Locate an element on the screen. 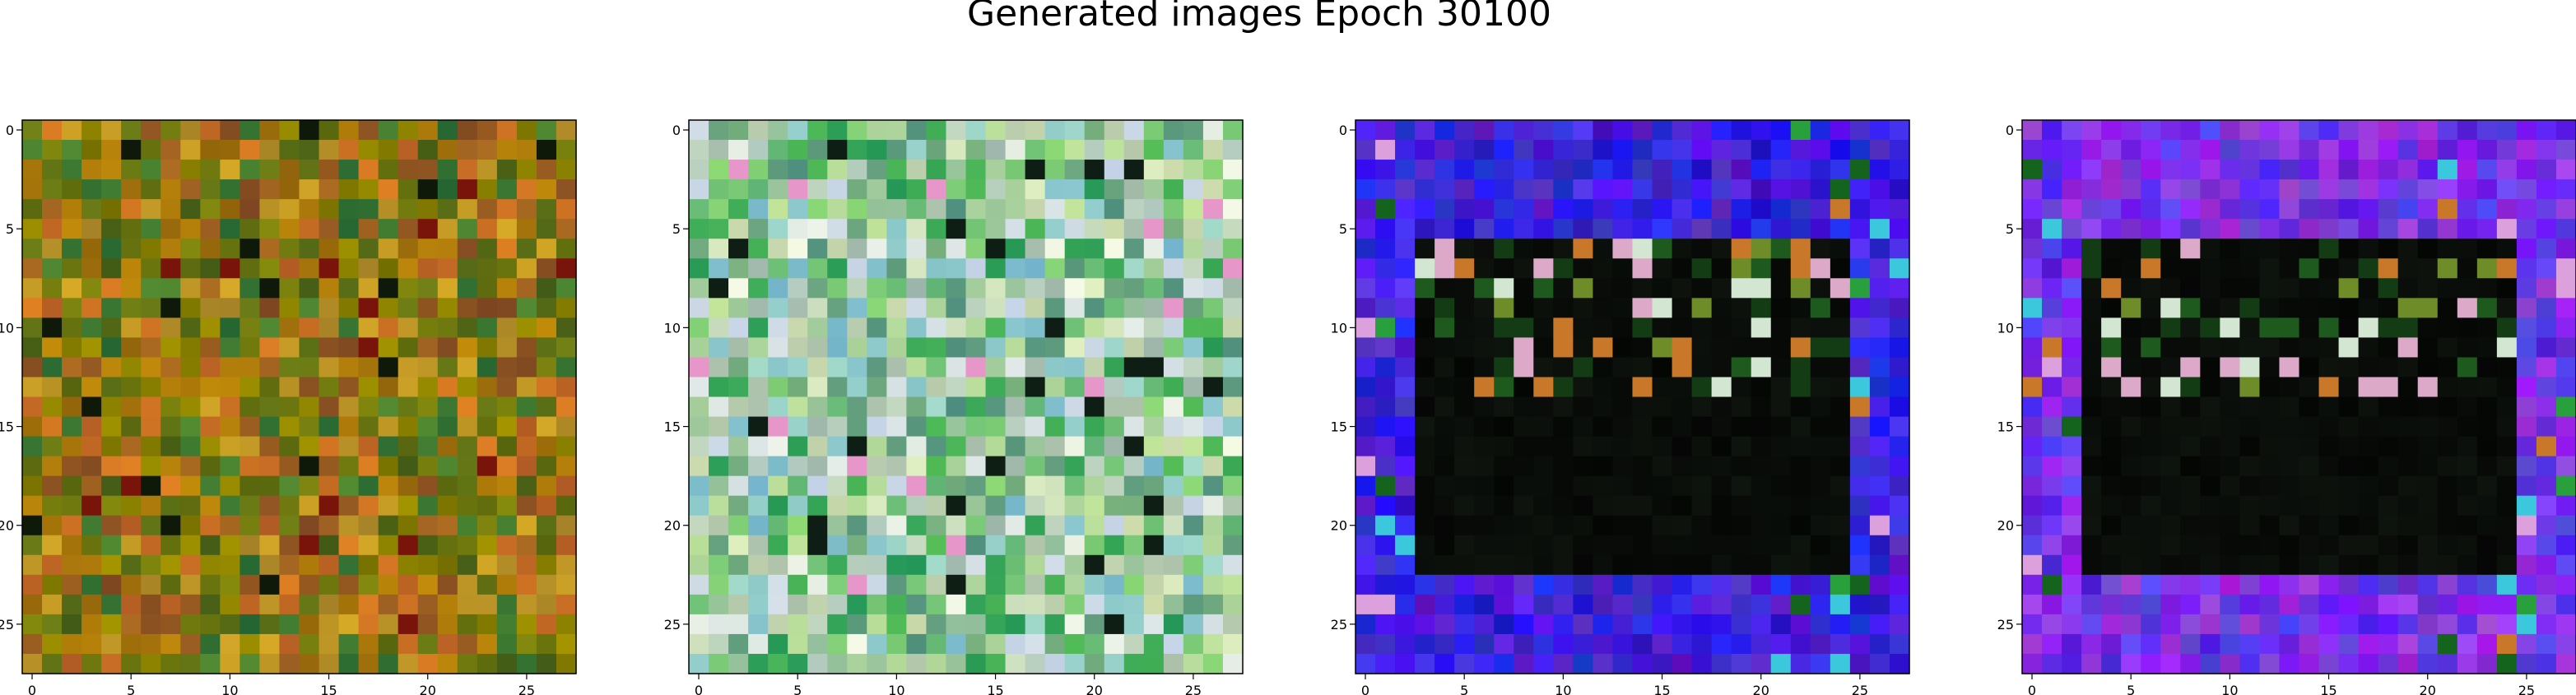  figure-title: Generated images Epoch 30100 is located at coordinates (1259, 17).